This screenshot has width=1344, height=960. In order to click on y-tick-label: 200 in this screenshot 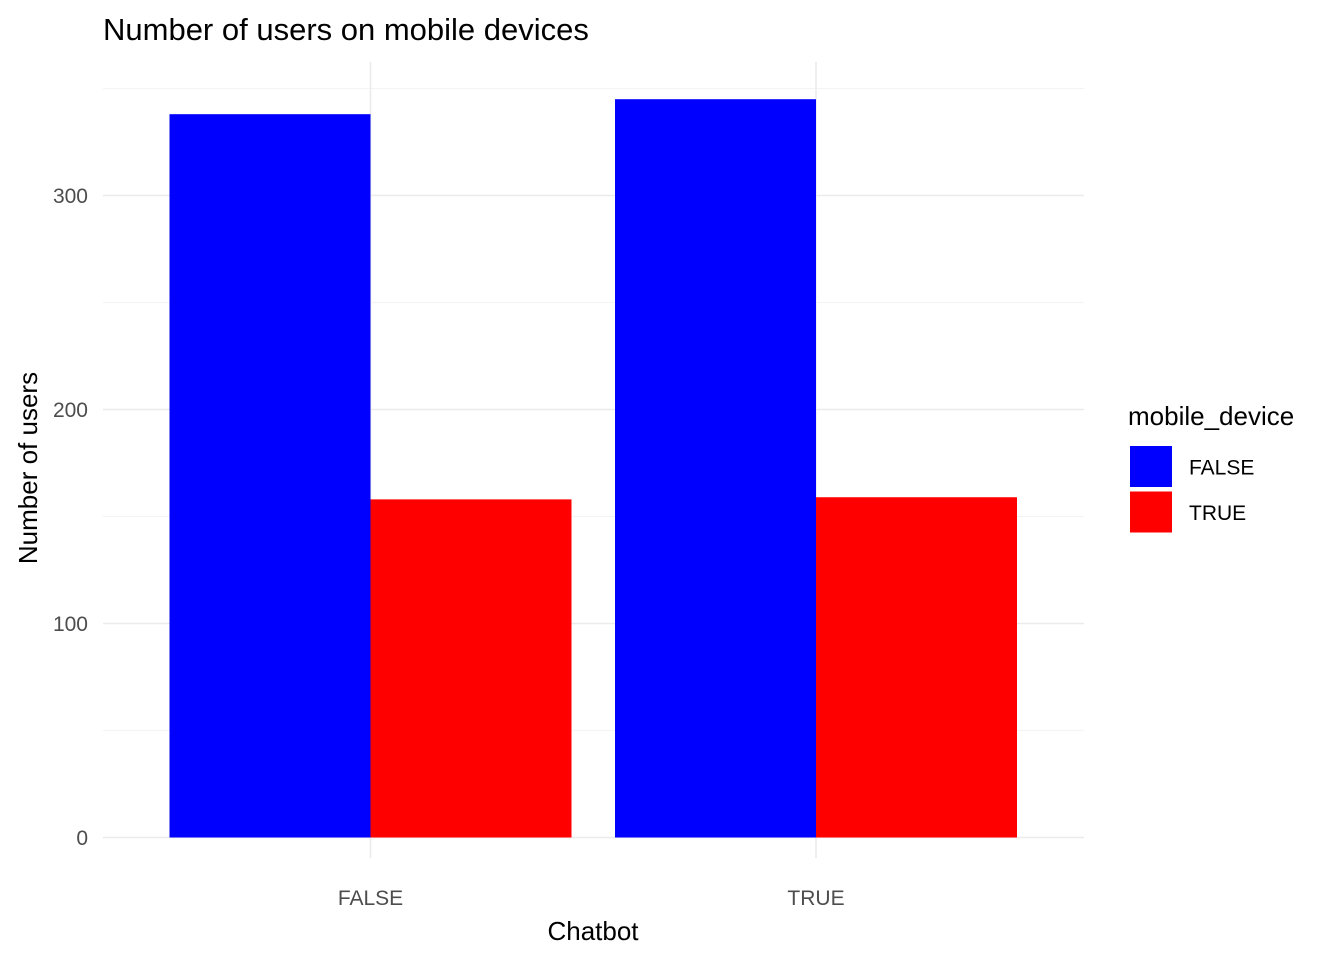, I will do `click(70, 410)`.